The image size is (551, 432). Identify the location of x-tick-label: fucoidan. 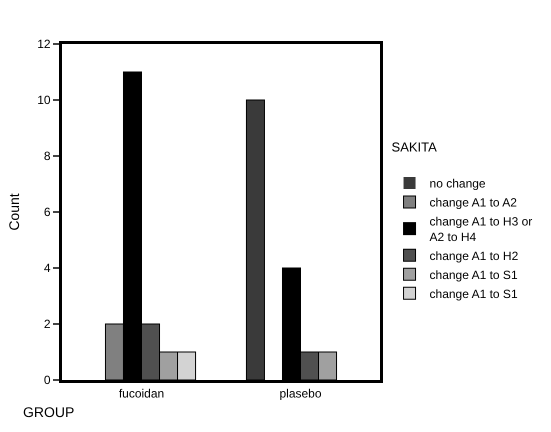
(141, 393).